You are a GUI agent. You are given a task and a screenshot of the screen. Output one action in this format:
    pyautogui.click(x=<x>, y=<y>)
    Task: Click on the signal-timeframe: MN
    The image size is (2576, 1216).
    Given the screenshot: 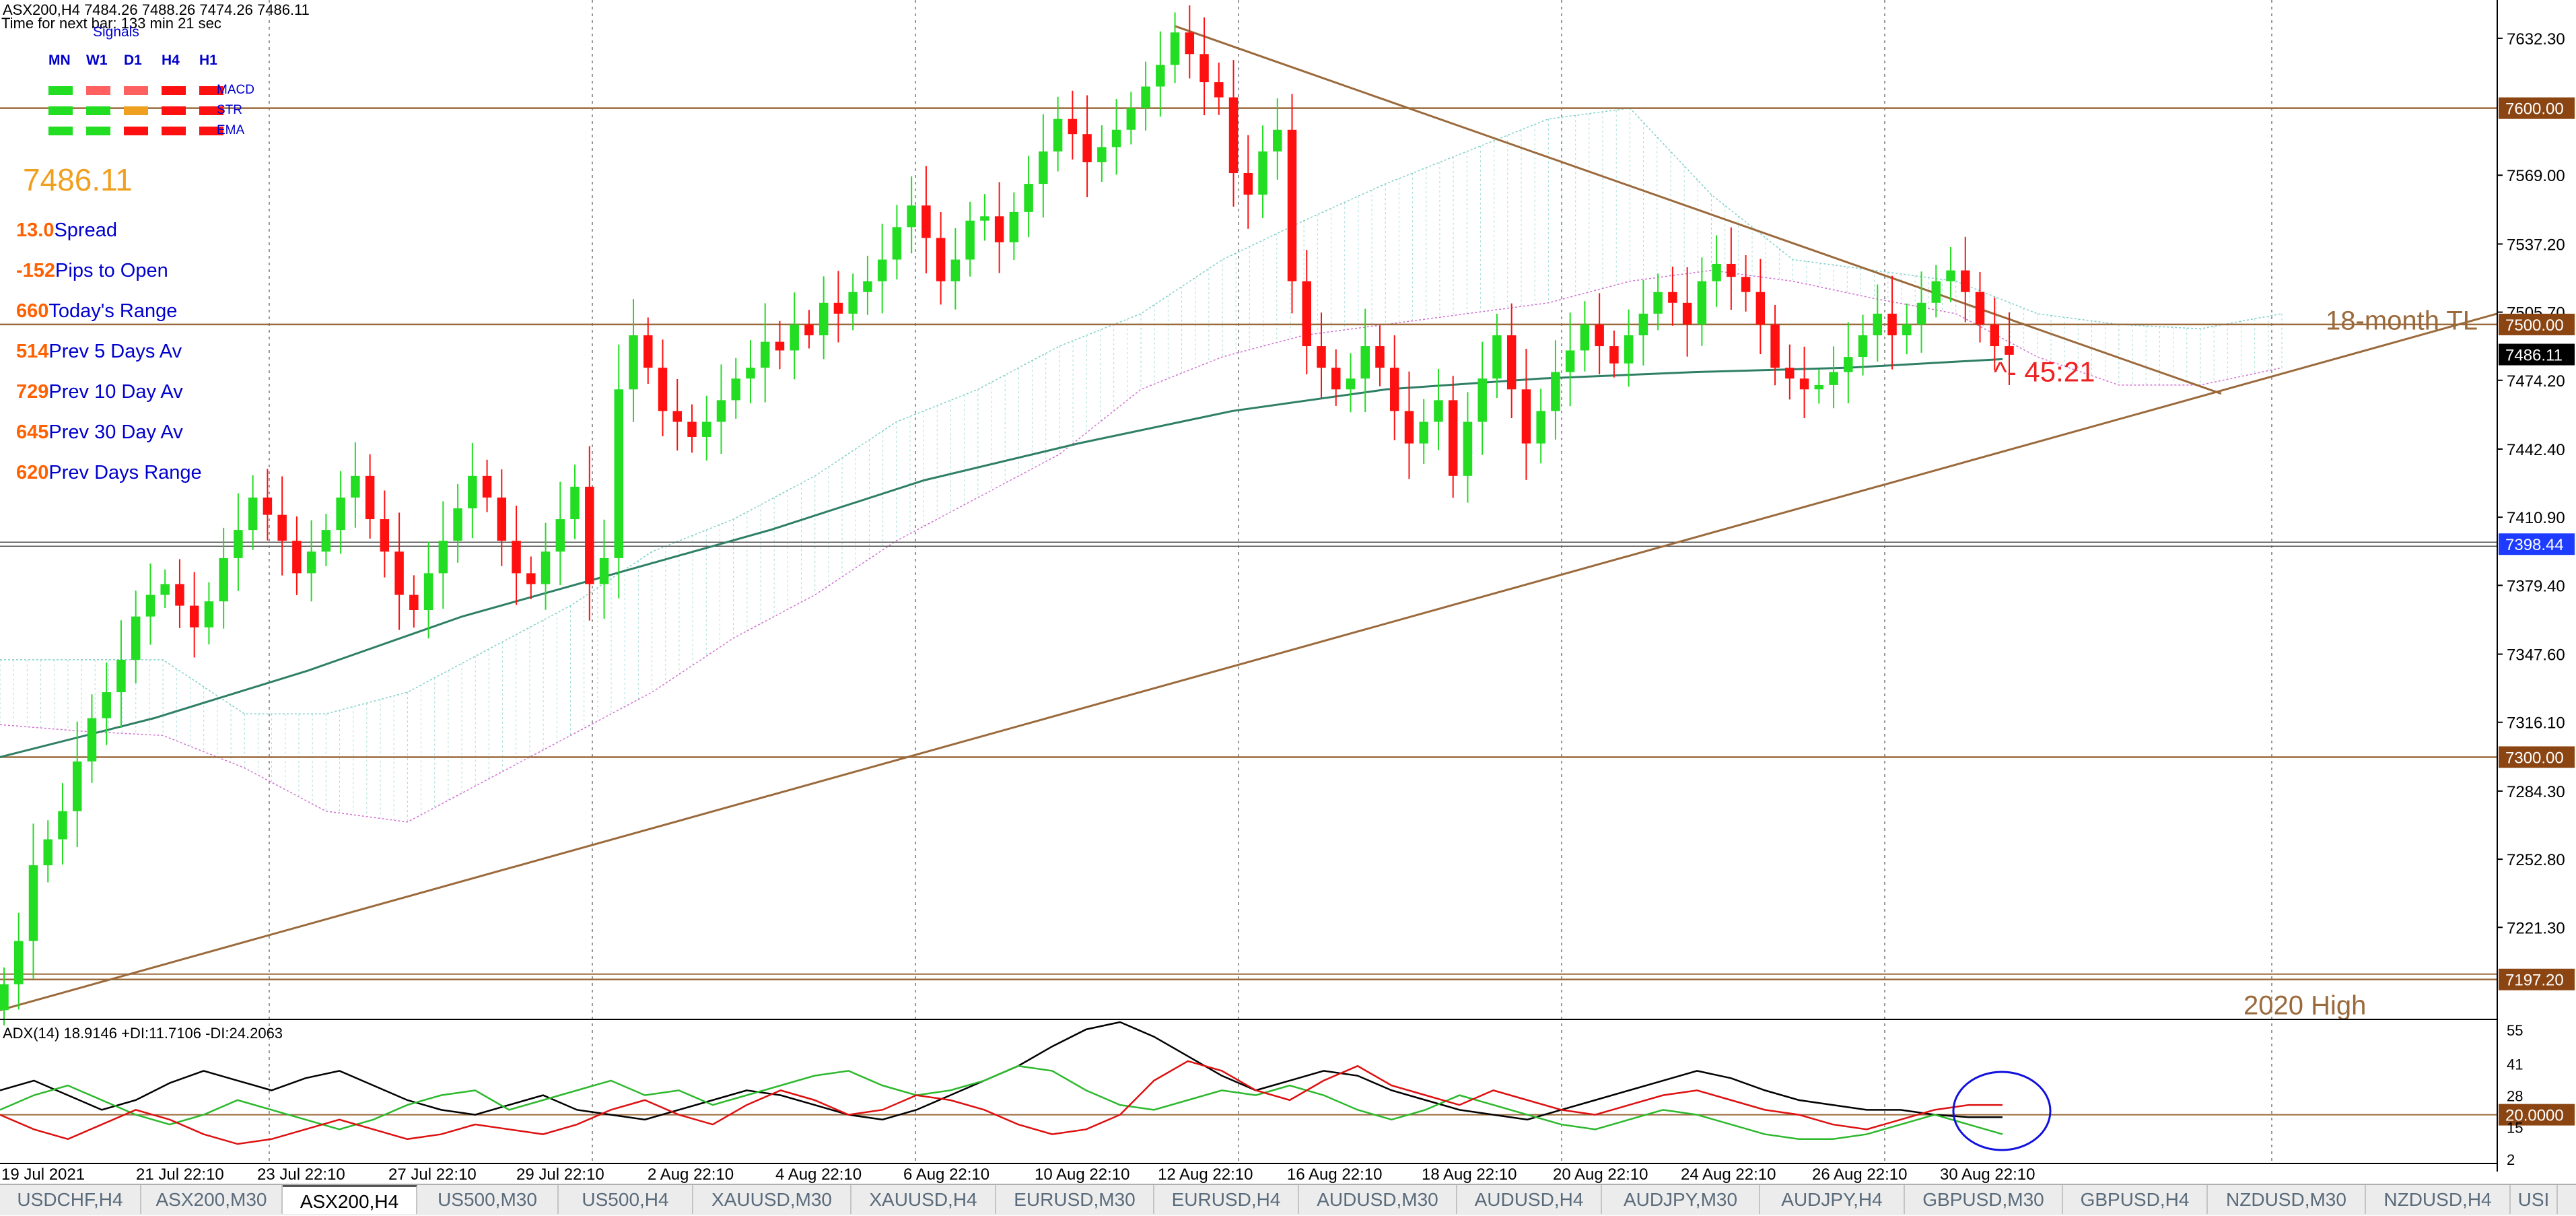 What is the action you would take?
    pyautogui.click(x=59, y=60)
    